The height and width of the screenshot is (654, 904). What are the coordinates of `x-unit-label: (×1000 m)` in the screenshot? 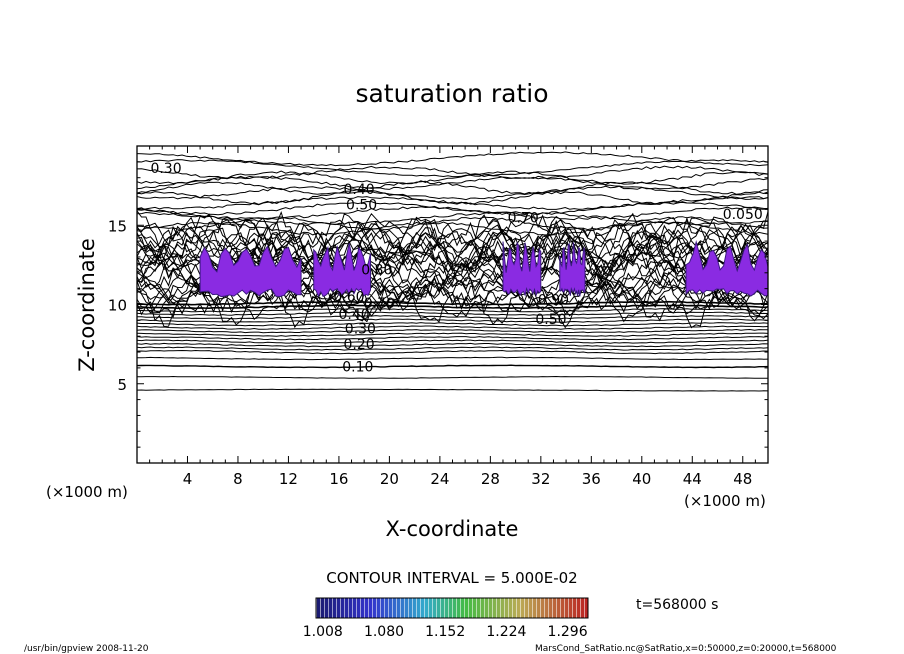 It's located at (725, 501).